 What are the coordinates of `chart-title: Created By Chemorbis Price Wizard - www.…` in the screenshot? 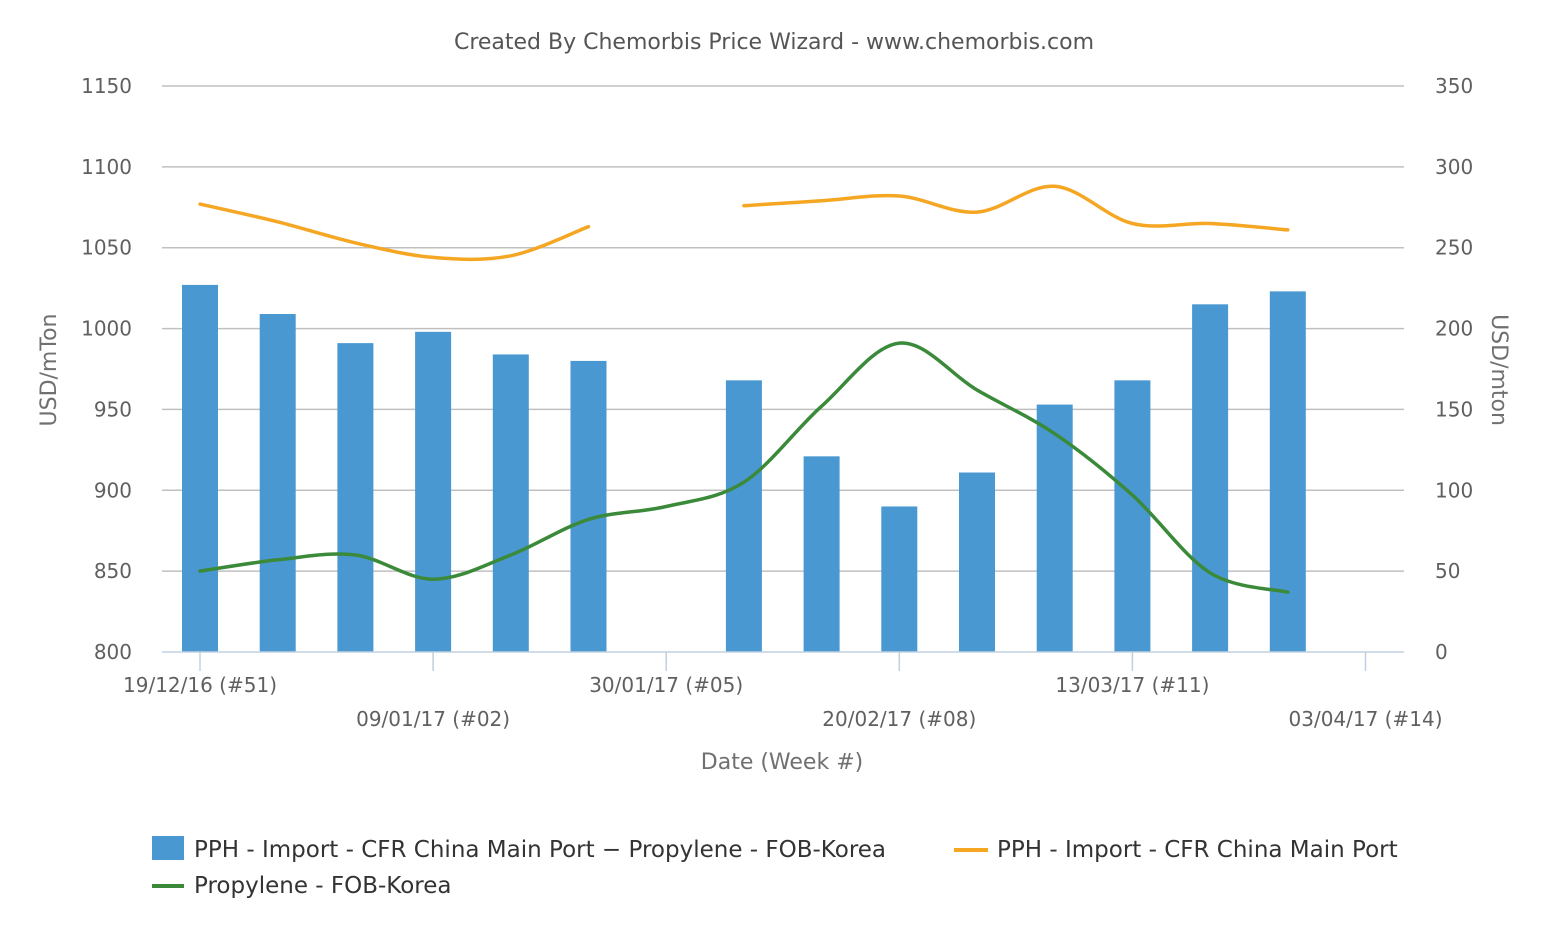 It's located at (774, 42).